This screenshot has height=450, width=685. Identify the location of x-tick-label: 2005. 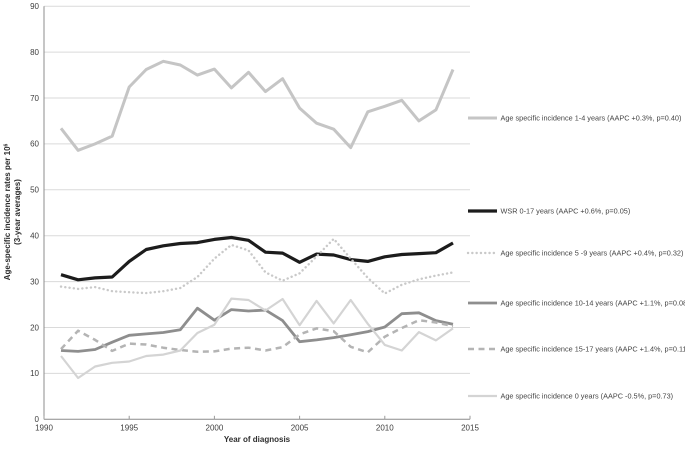
(300, 427).